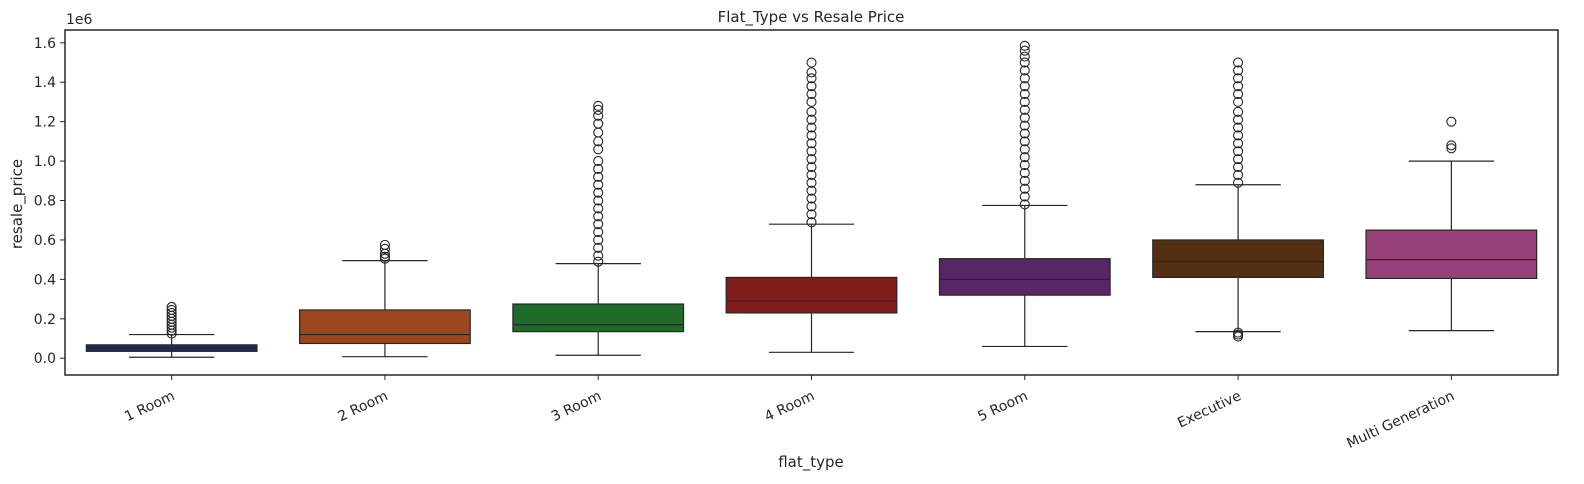 Image resolution: width=1584 pixels, height=484 pixels. What do you see at coordinates (45, 83) in the screenshot?
I see `y-tick-label: 1.4` at bounding box center [45, 83].